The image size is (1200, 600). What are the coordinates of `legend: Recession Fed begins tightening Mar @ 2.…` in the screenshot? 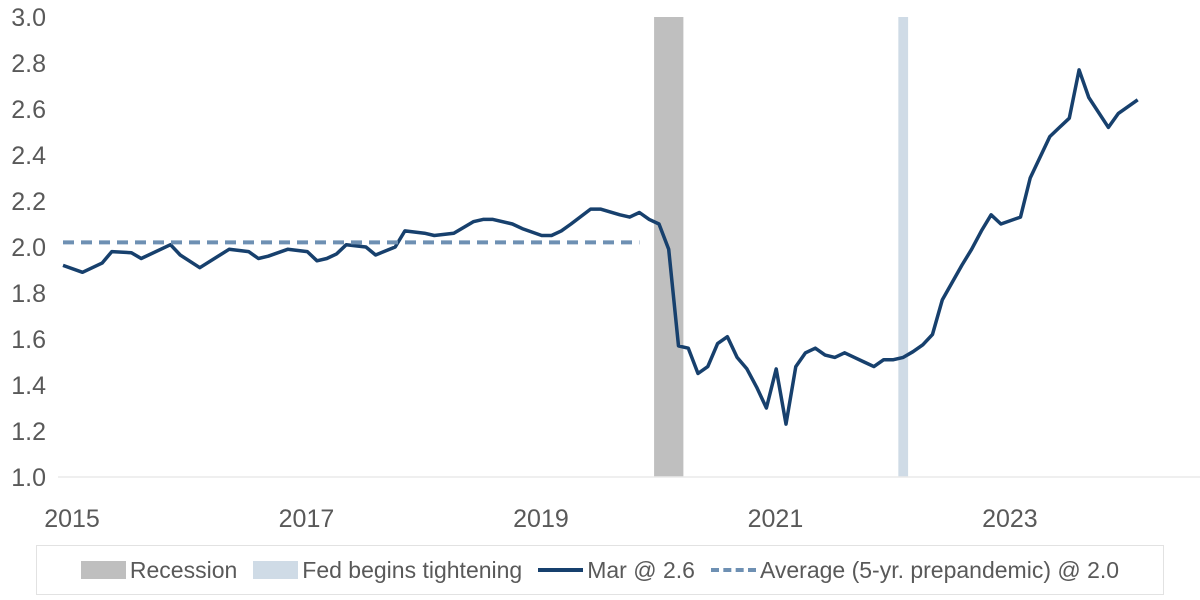 It's located at (600, 570).